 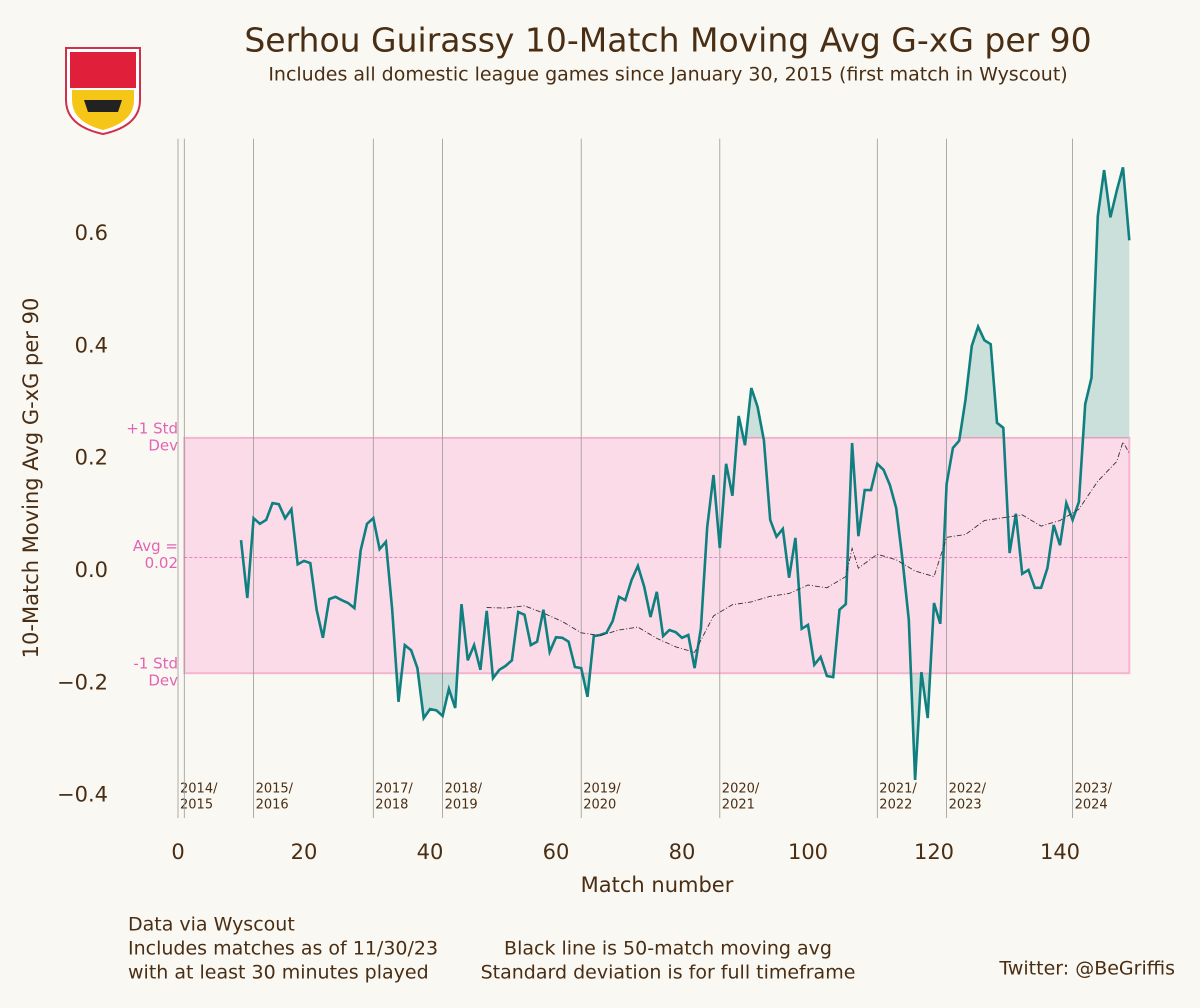 I want to click on x-tick-label: 120, so click(x=934, y=852).